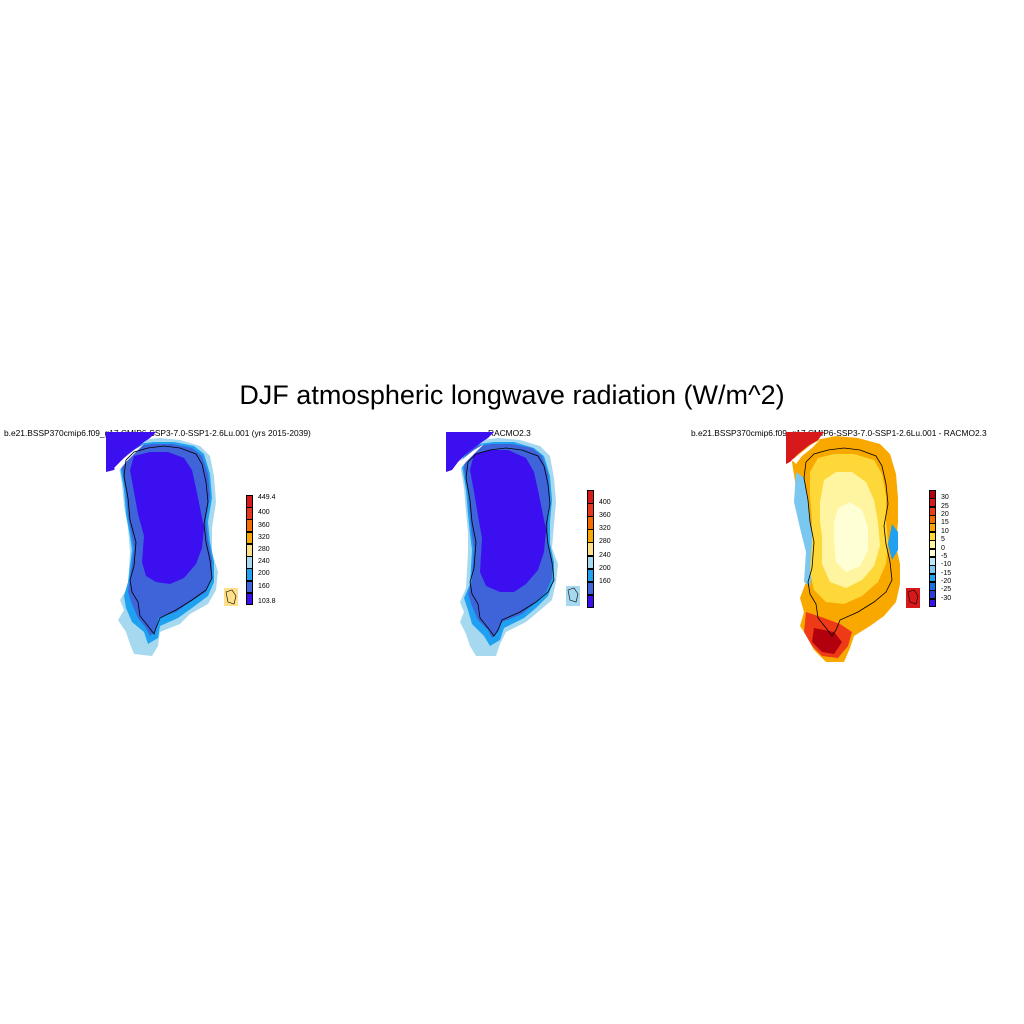 This screenshot has width=1024, height=1024. Describe the element at coordinates (605, 581) in the screenshot. I see `colorbar-2-label: 160` at that location.